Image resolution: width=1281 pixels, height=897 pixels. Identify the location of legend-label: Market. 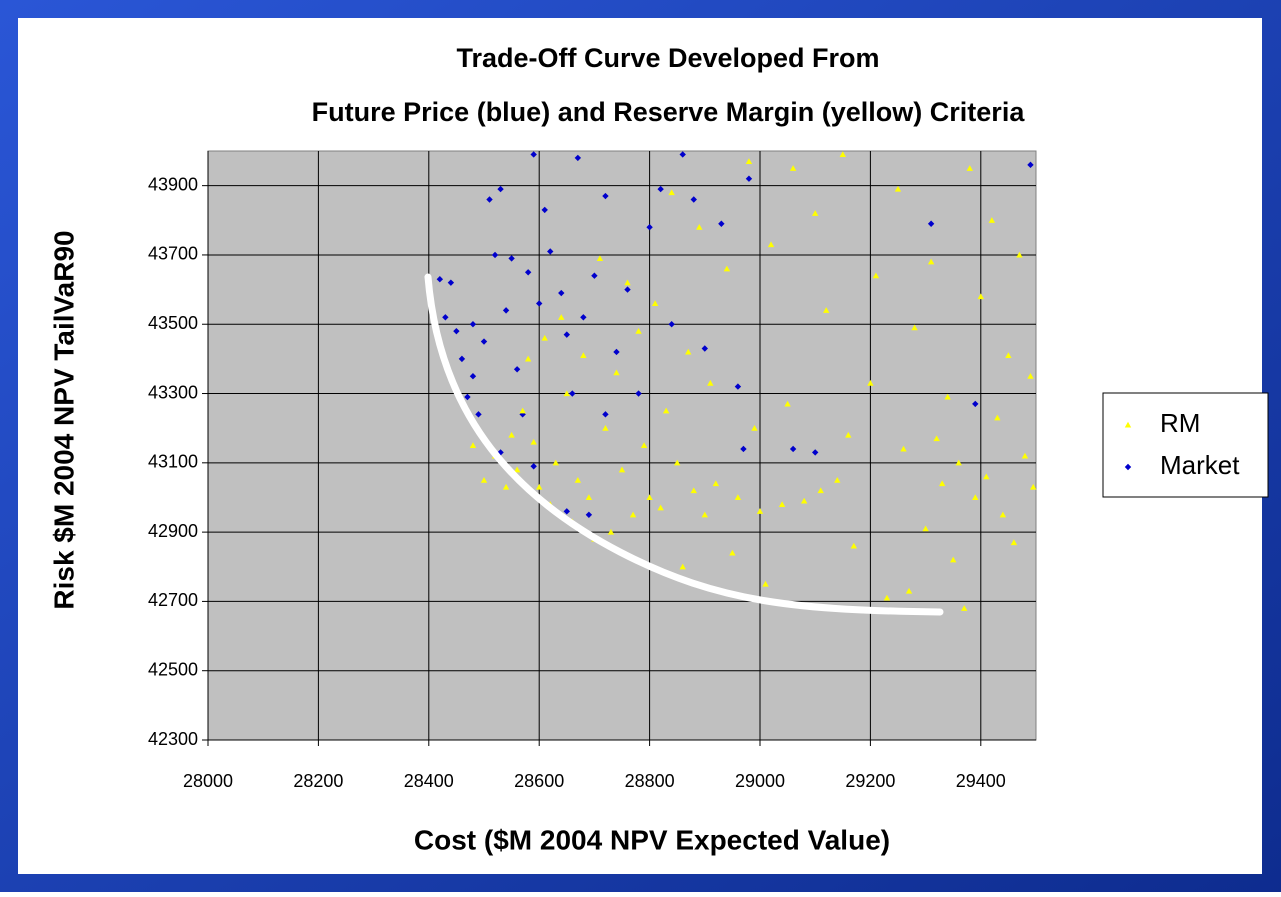
(1200, 465).